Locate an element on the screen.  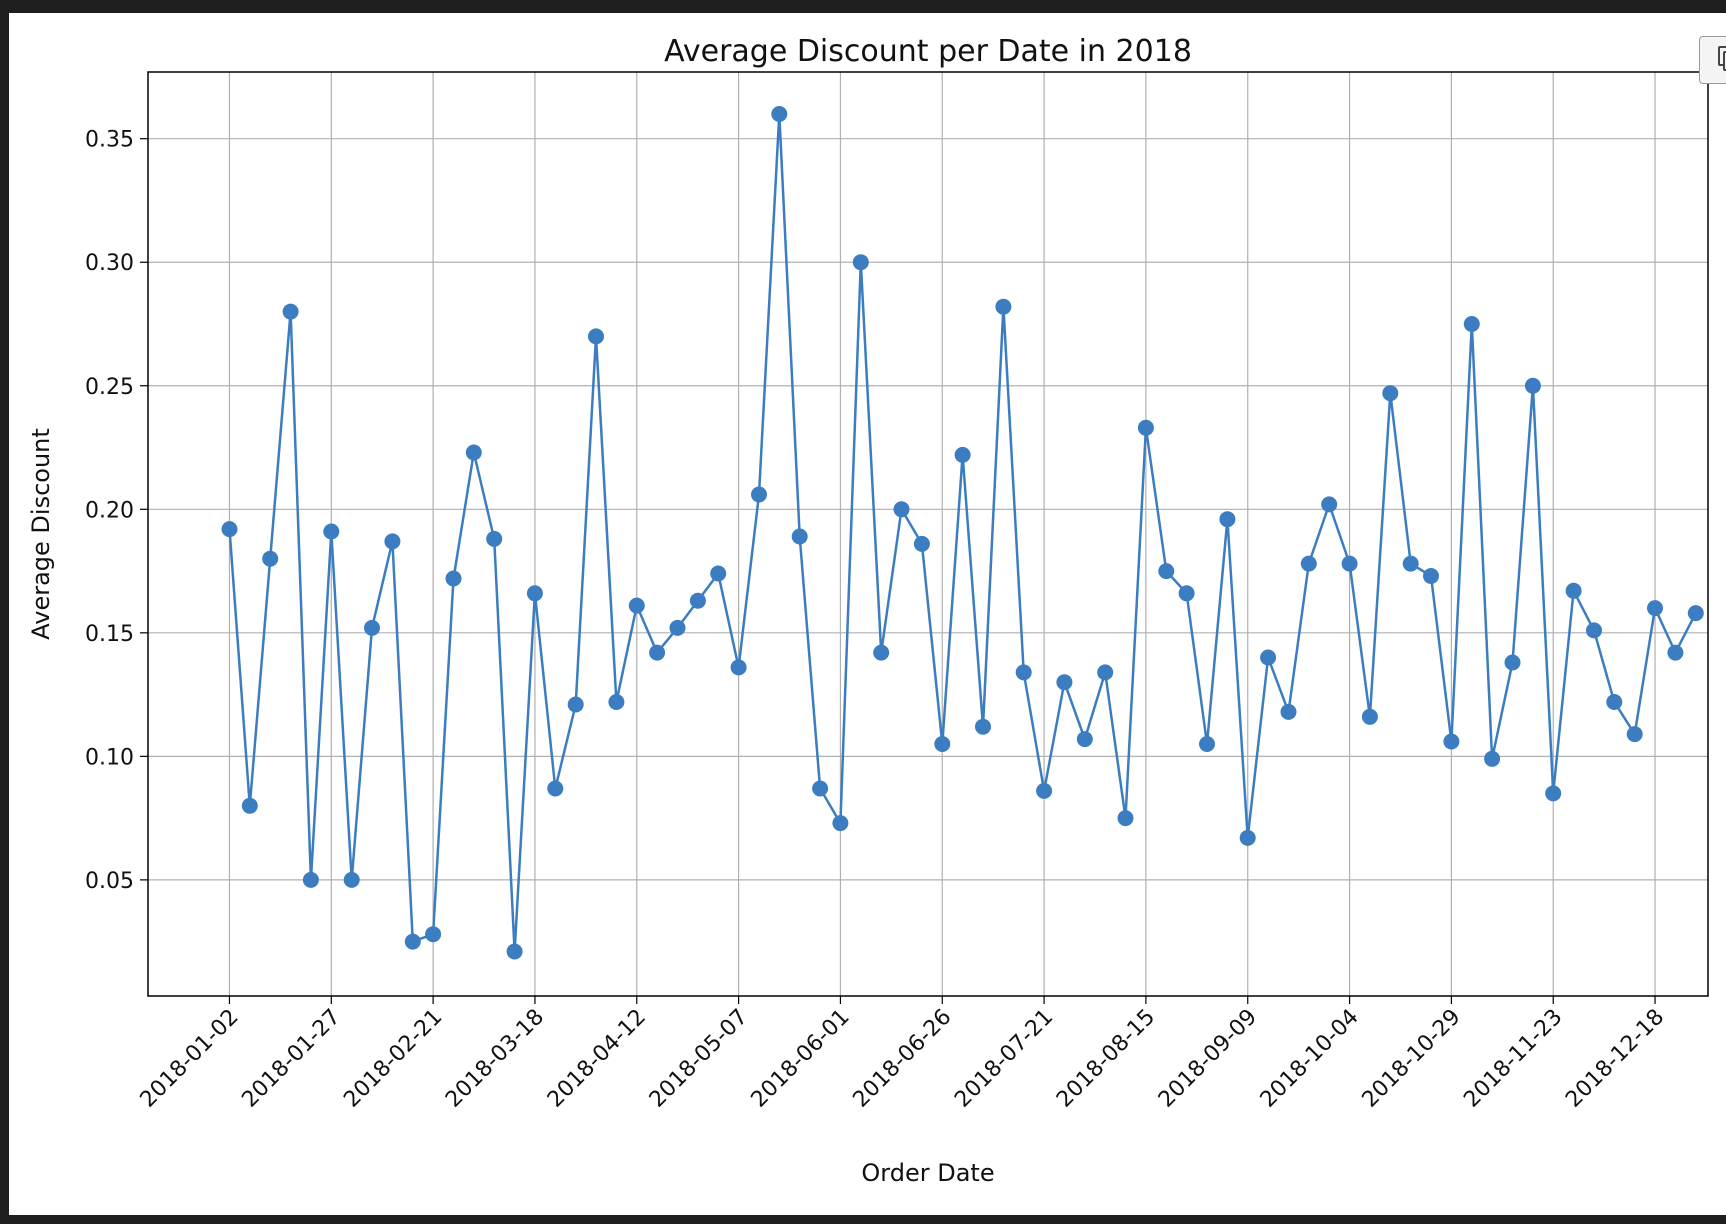
x-tick-label: 2018-07-21 is located at coordinates (1004, 1059).